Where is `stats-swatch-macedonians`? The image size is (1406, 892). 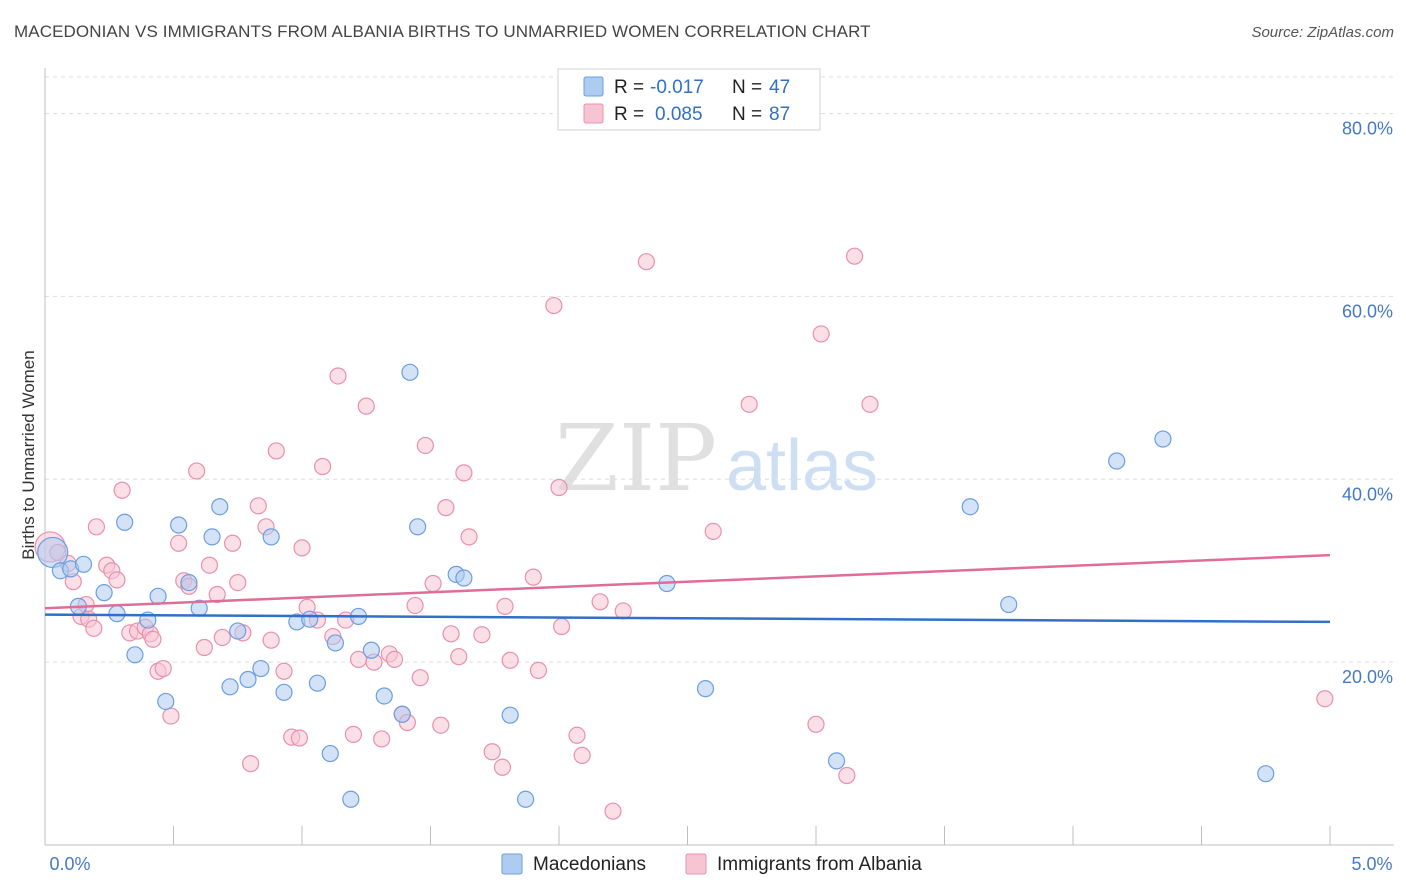
stats-swatch-macedonians is located at coordinates (593, 86).